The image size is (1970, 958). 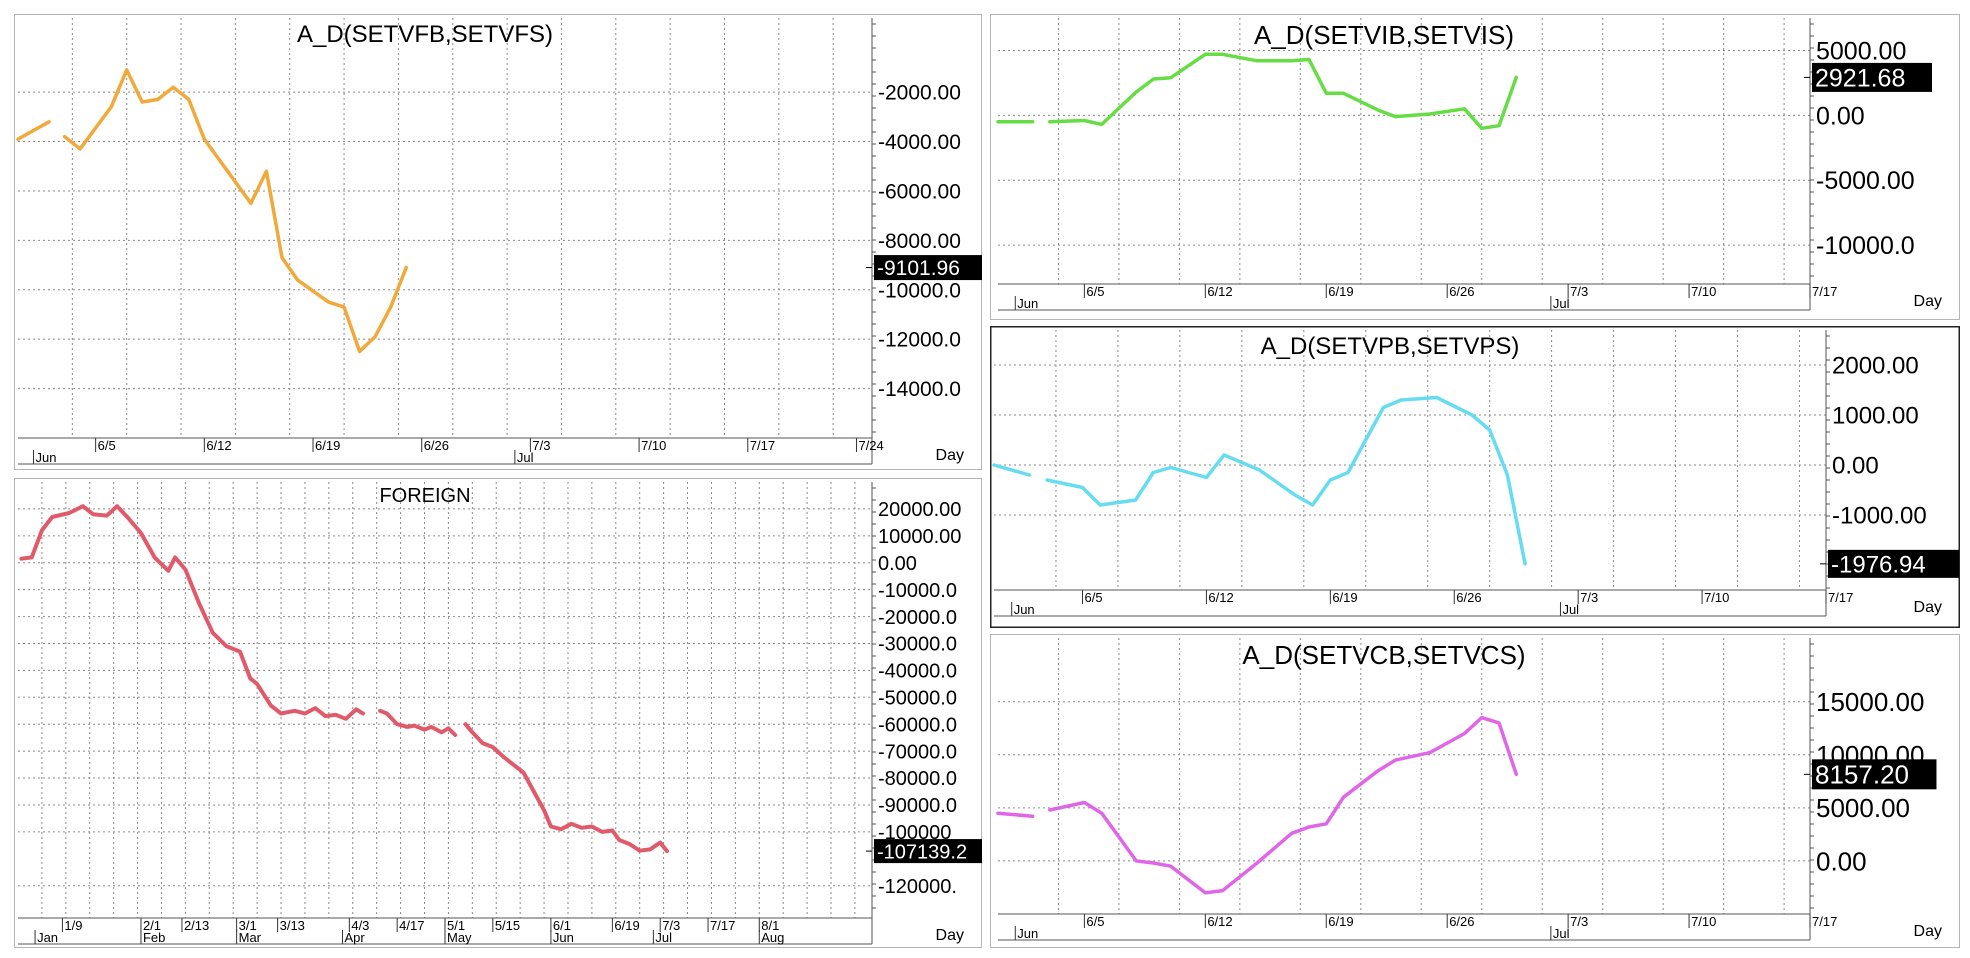 What do you see at coordinates (917, 699) in the screenshot?
I see `y-tick-label: -50000.0` at bounding box center [917, 699].